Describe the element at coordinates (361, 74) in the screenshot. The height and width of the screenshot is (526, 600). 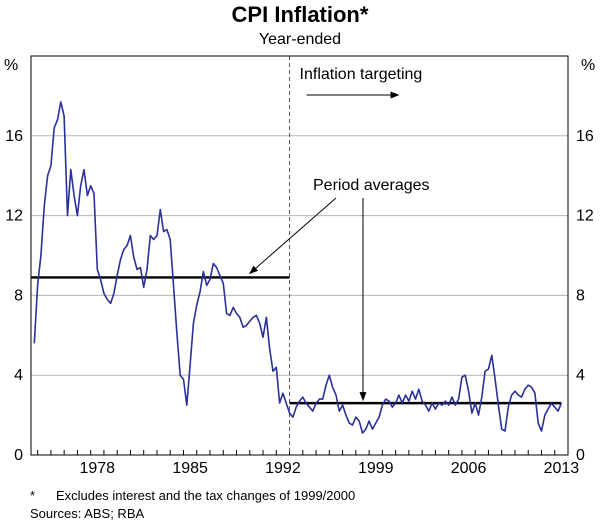
I see `inflation-targeting-label: Inflation targeting` at that location.